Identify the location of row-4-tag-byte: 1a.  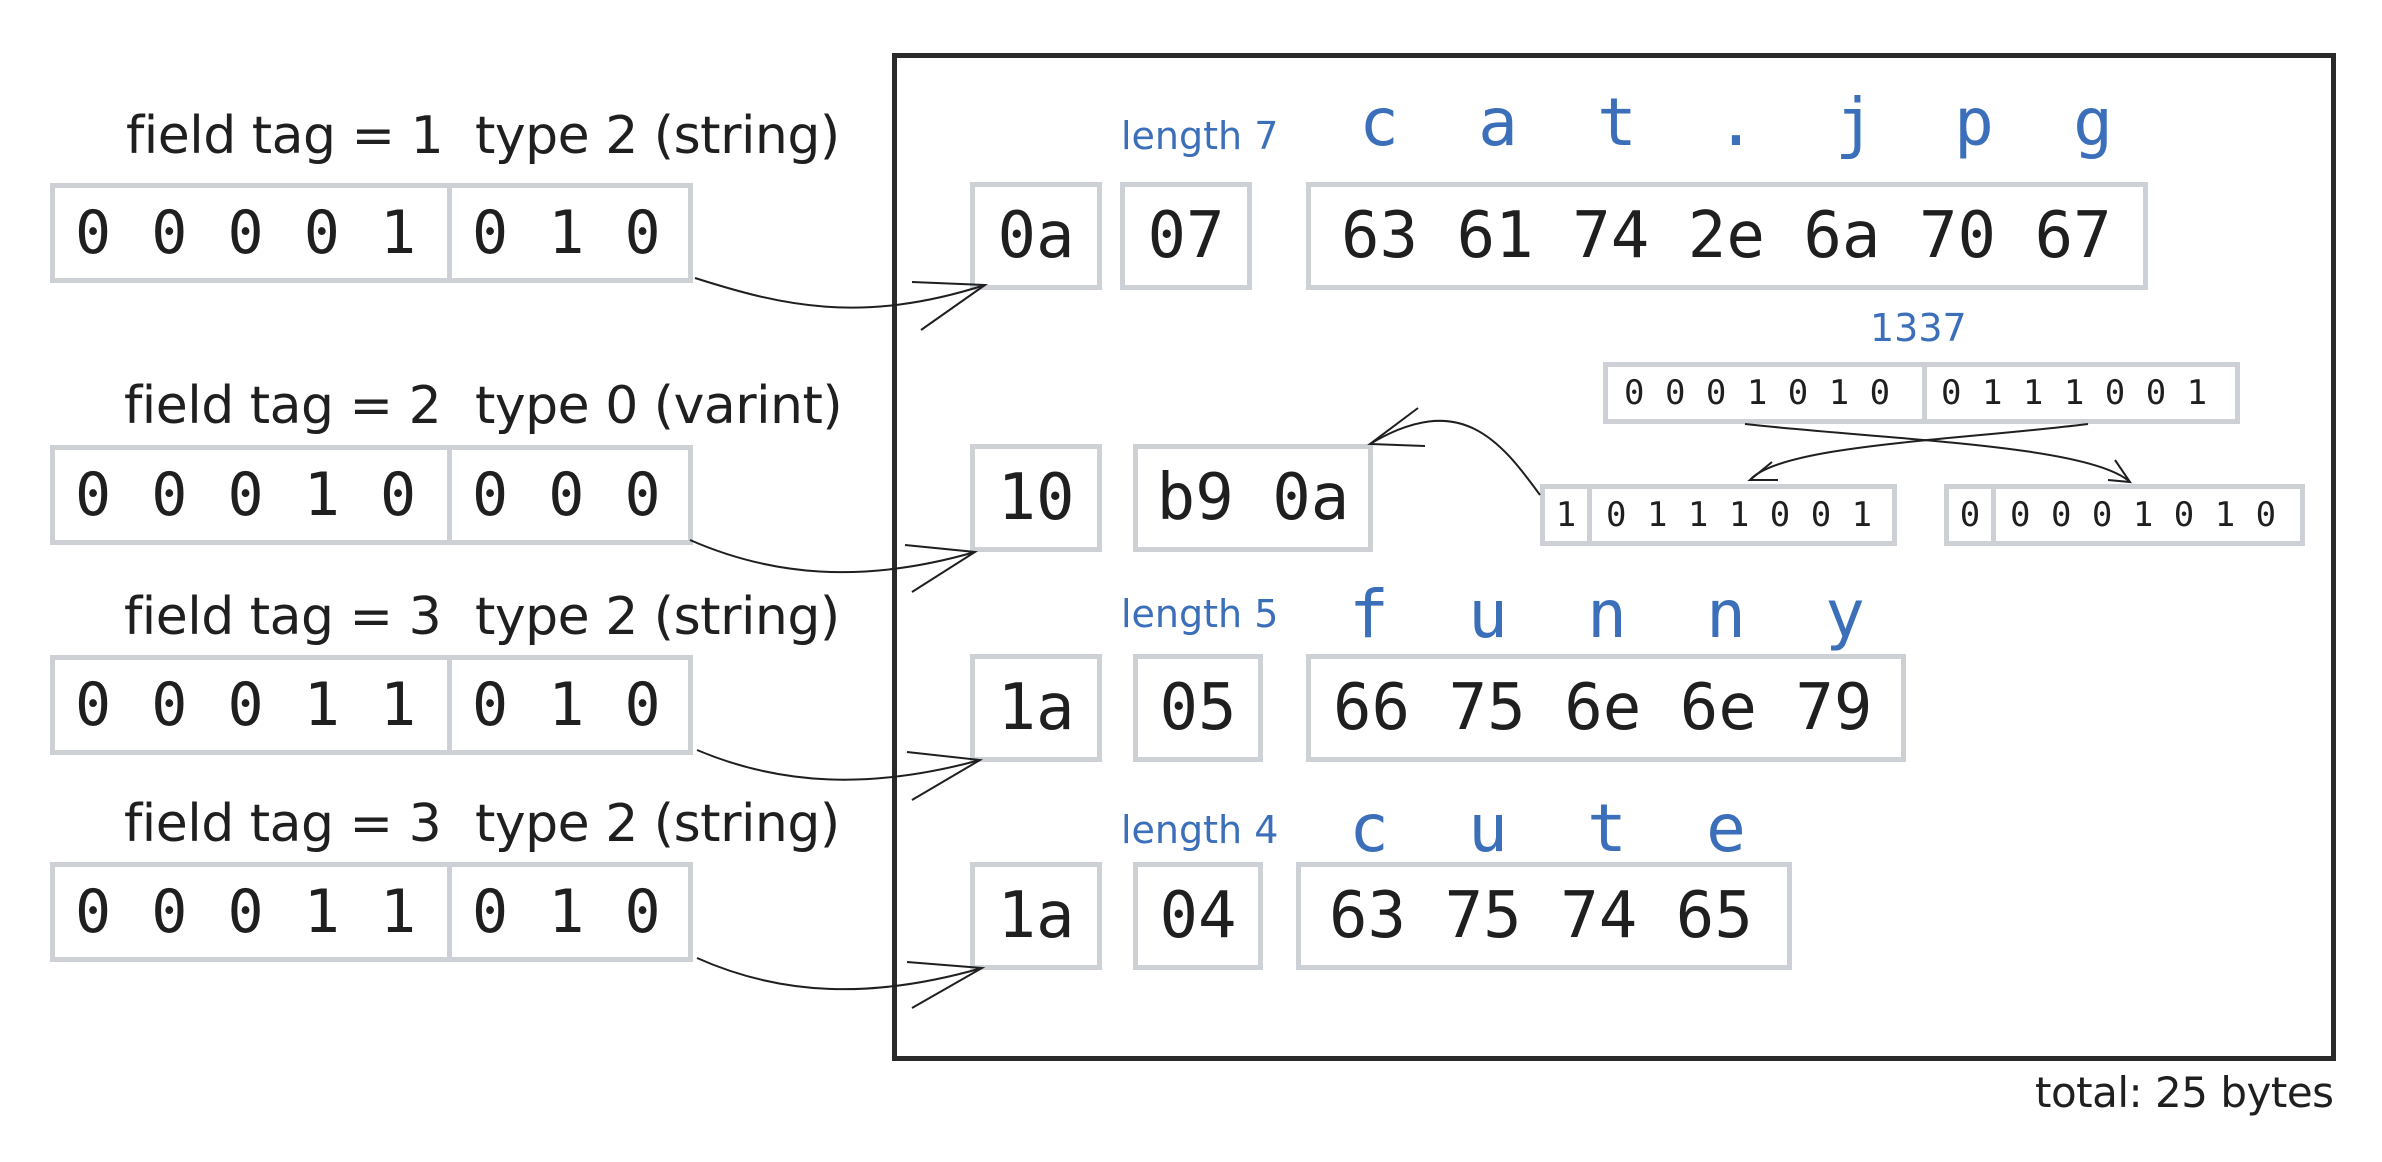
(1036, 916).